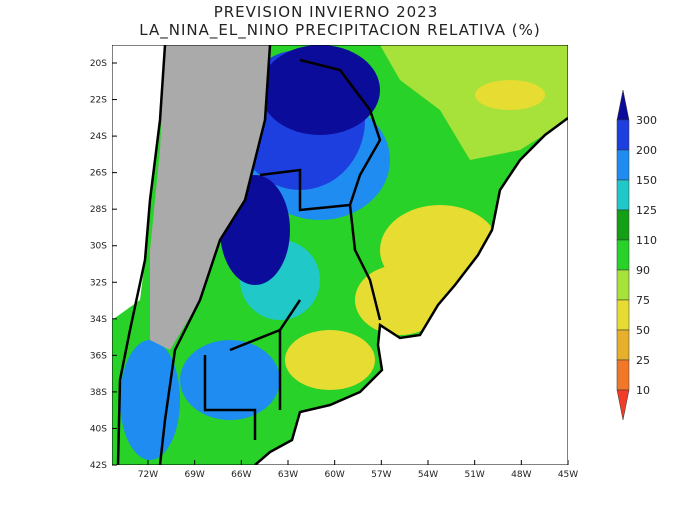 The height and width of the screenshot is (515, 681). What do you see at coordinates (646, 150) in the screenshot?
I see `colorbar-label: 200` at bounding box center [646, 150].